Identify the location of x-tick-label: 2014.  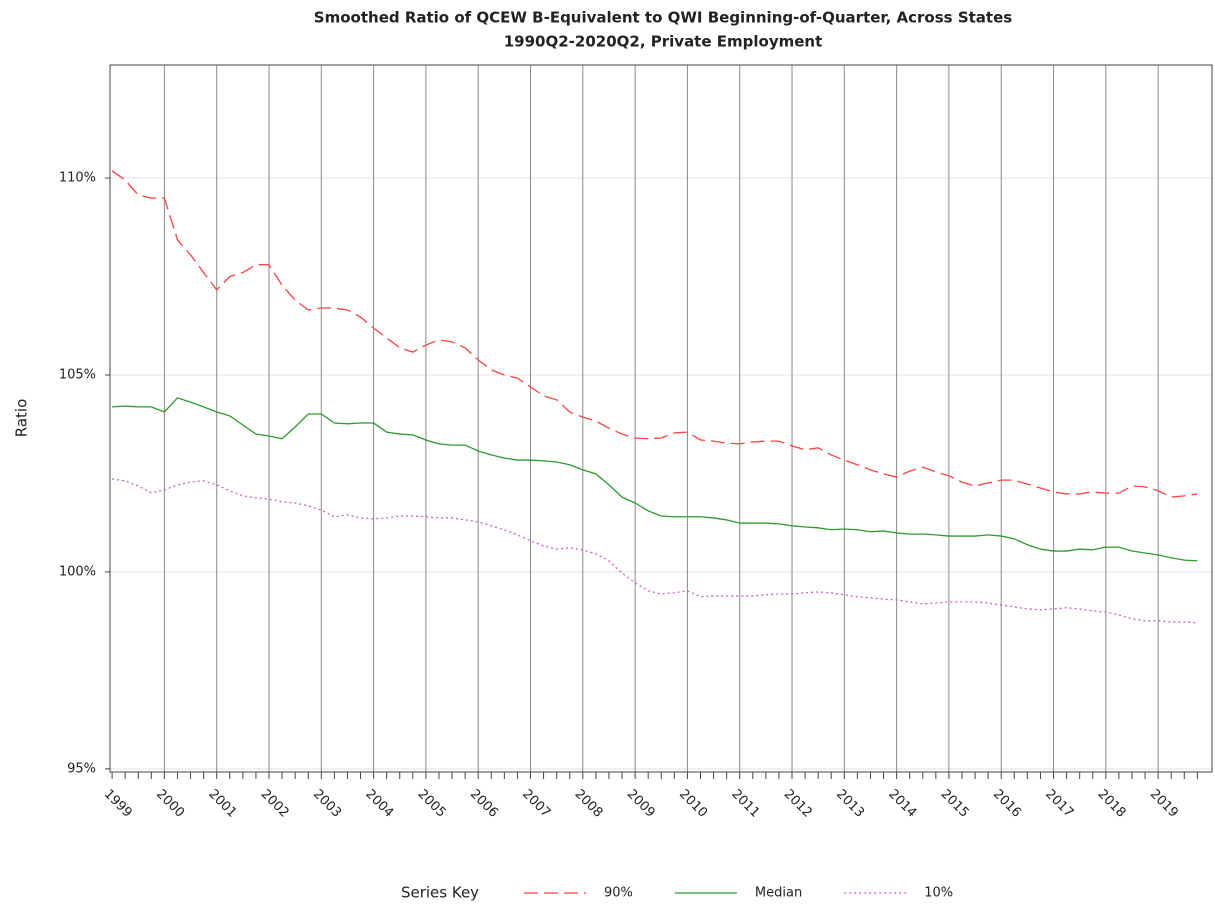
(902, 804).